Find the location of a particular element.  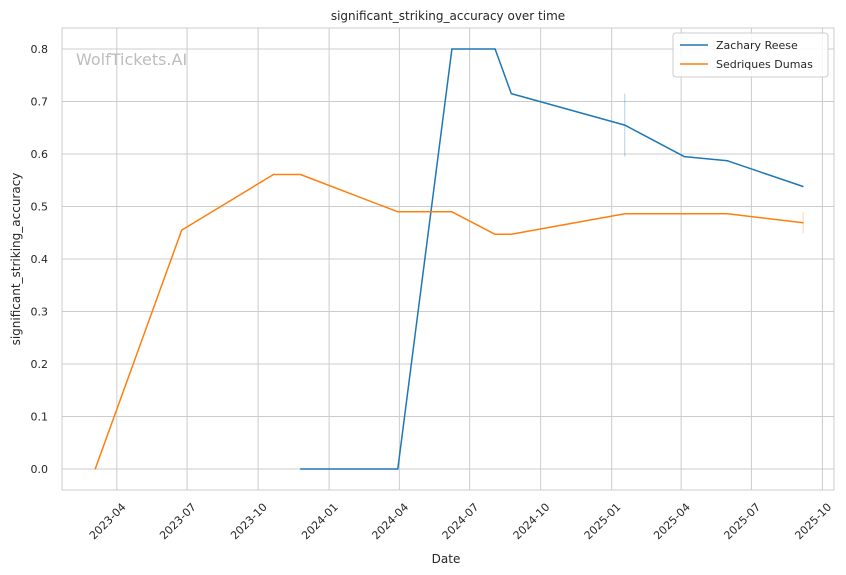

y-tick-label: 0.1 is located at coordinates (40, 417).